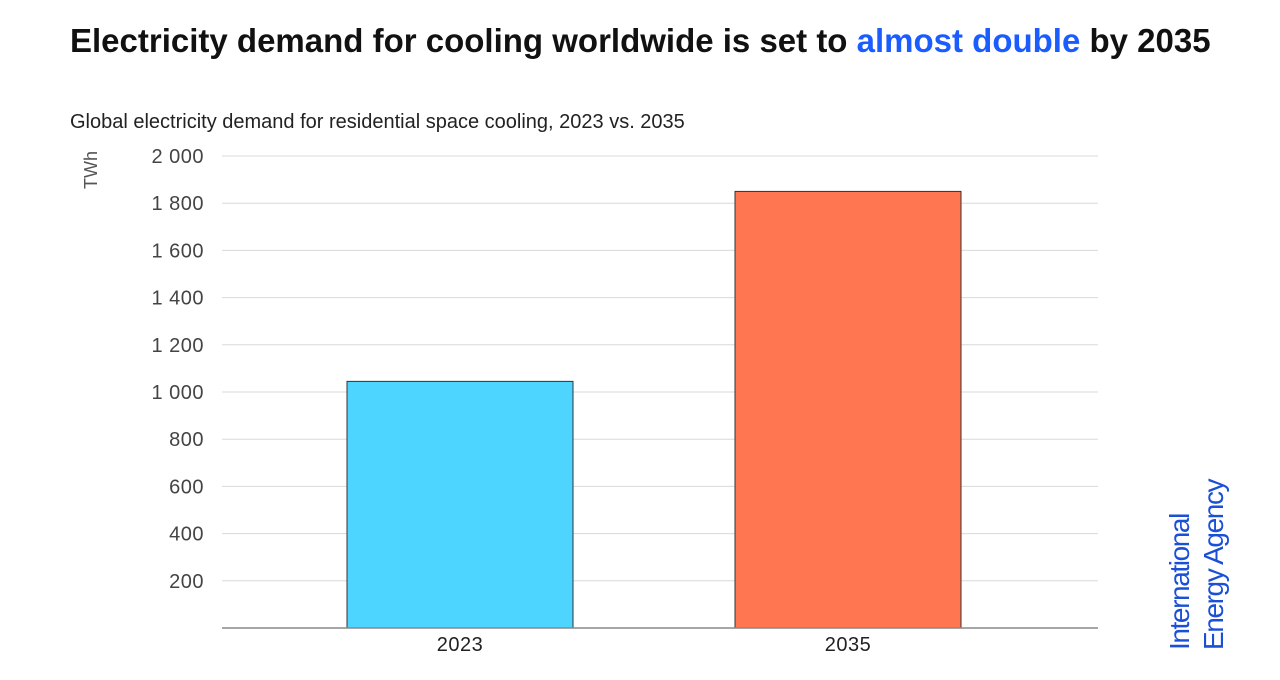 This screenshot has height=680, width=1280. What do you see at coordinates (186, 535) in the screenshot?
I see `y-tick-label: 400` at bounding box center [186, 535].